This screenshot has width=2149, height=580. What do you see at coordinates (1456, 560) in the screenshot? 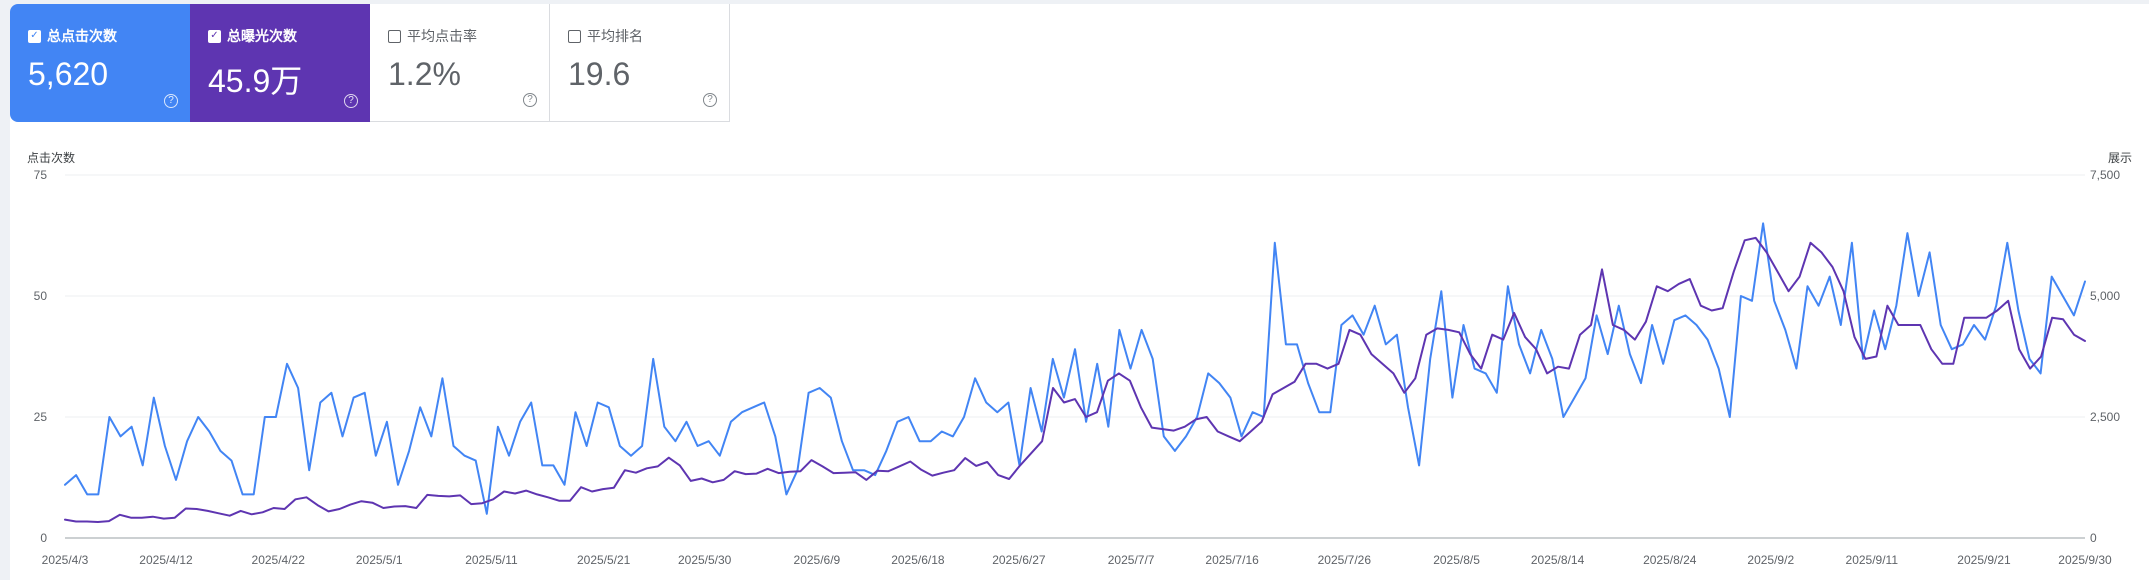
I see `x-tick-label: 2025/8/5` at bounding box center [1456, 560].